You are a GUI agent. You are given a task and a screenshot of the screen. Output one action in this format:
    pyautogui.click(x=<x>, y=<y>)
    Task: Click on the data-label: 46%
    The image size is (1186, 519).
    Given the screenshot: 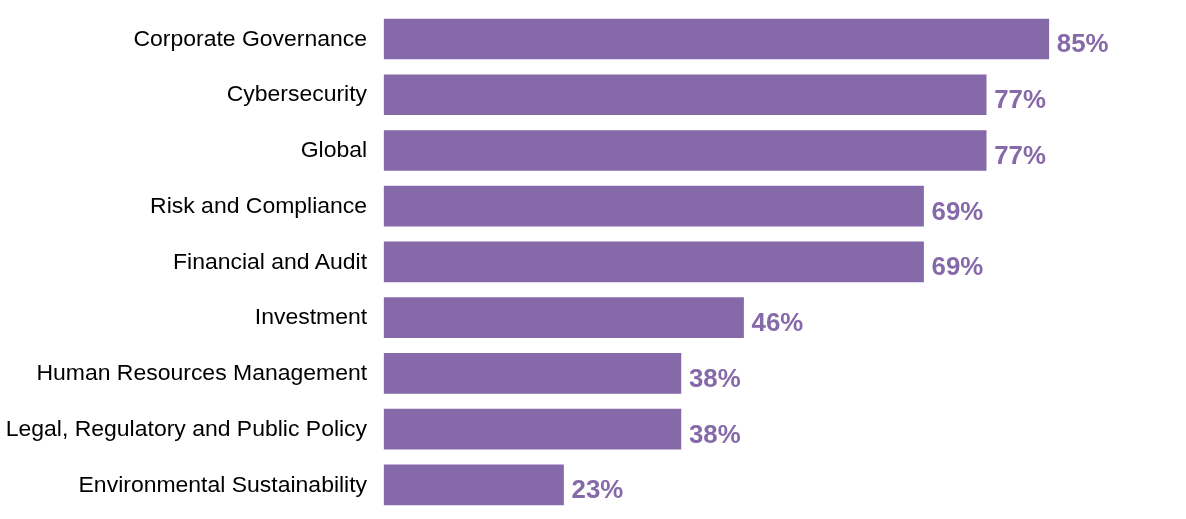 What is the action you would take?
    pyautogui.click(x=777, y=322)
    